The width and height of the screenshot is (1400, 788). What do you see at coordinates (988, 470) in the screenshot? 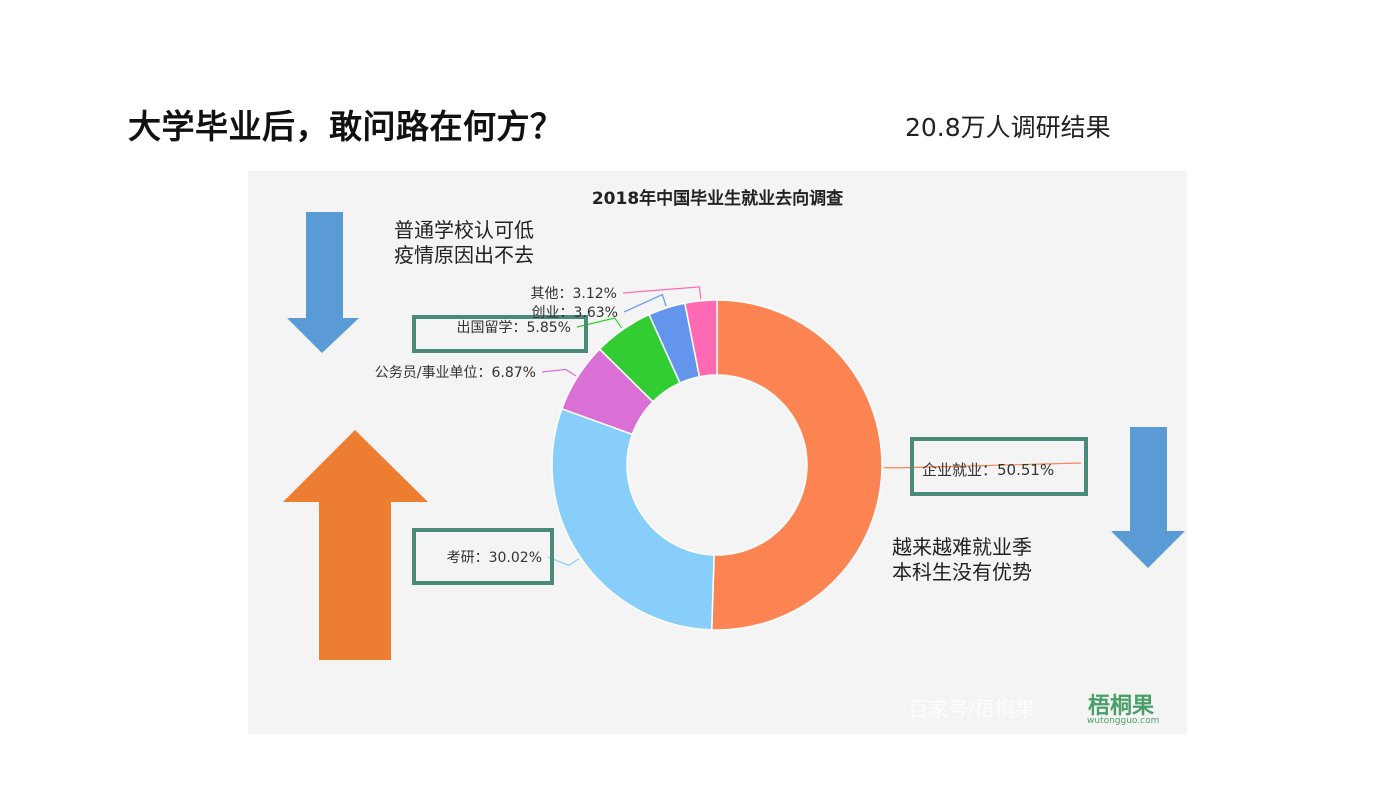
I see `slice-label-0: 企业就业：50.51%` at bounding box center [988, 470].